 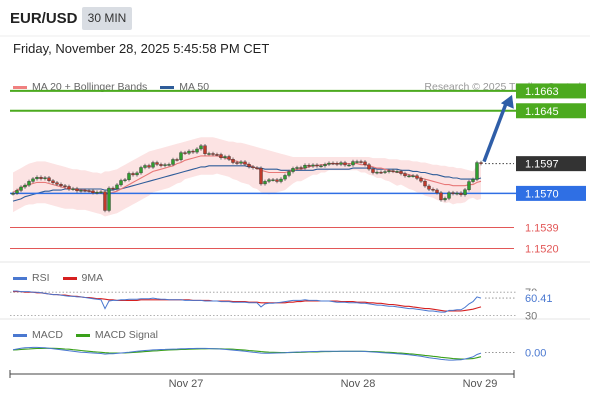 I want to click on level-1-1539-label: 1.1539, so click(x=542, y=229).